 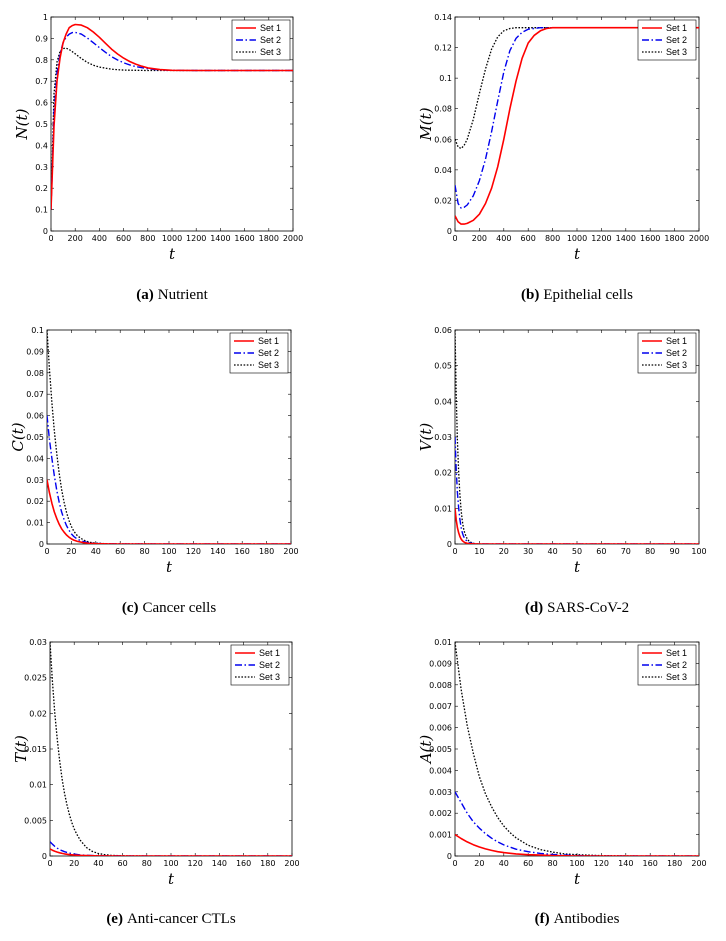 I want to click on y-tick-label: 0.002, so click(x=440, y=813).